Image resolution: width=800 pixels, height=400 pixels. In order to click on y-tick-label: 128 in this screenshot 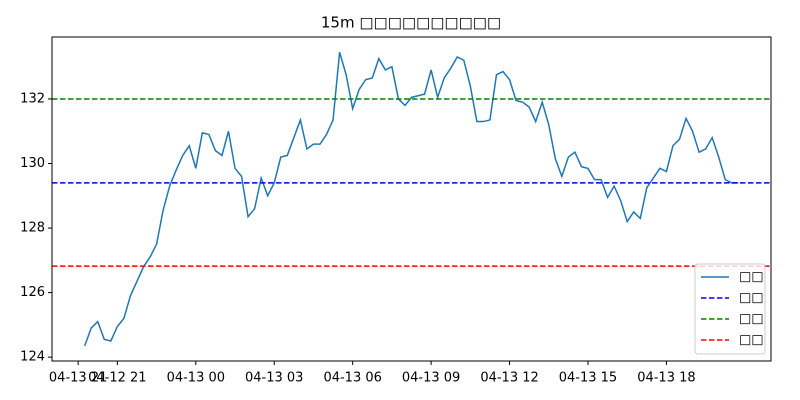, I will do `click(32, 228)`.